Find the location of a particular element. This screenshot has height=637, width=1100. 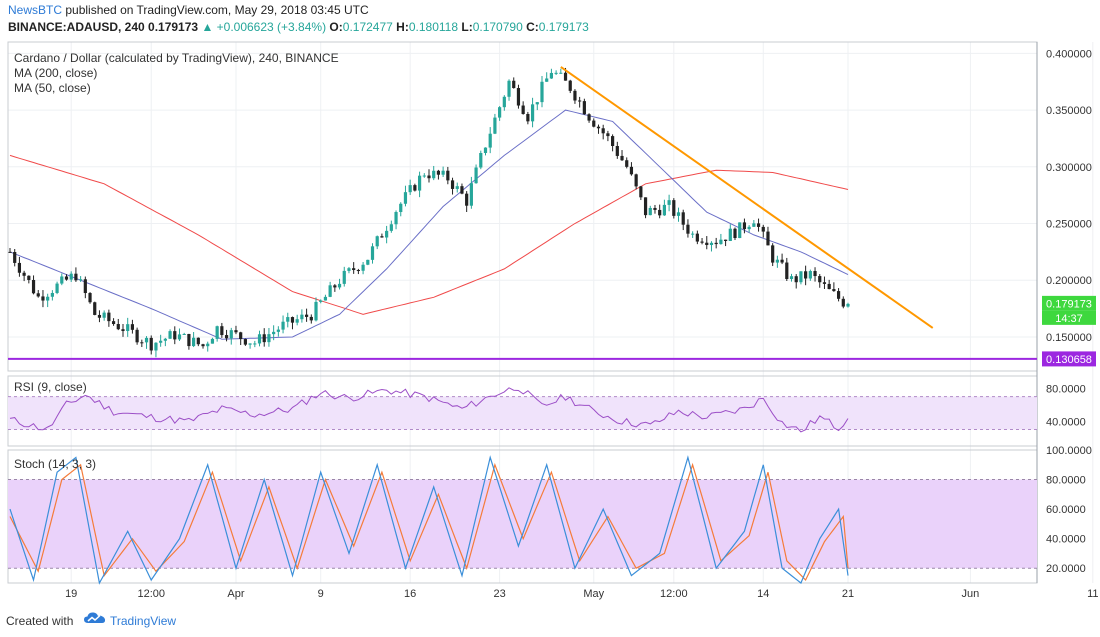

rsi-pane is located at coordinates (522, 410).